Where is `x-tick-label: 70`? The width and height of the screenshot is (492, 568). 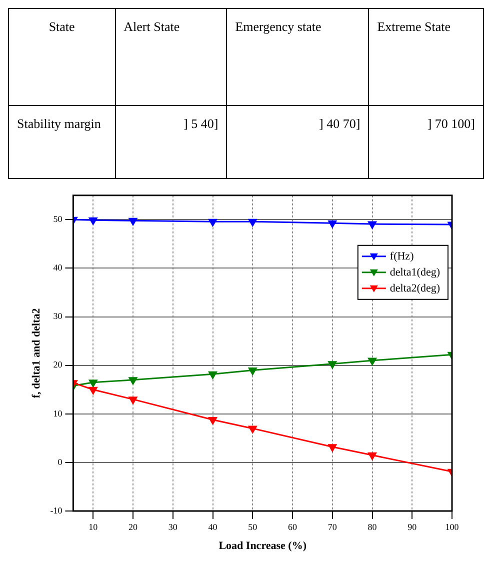 x-tick-label: 70 is located at coordinates (333, 527).